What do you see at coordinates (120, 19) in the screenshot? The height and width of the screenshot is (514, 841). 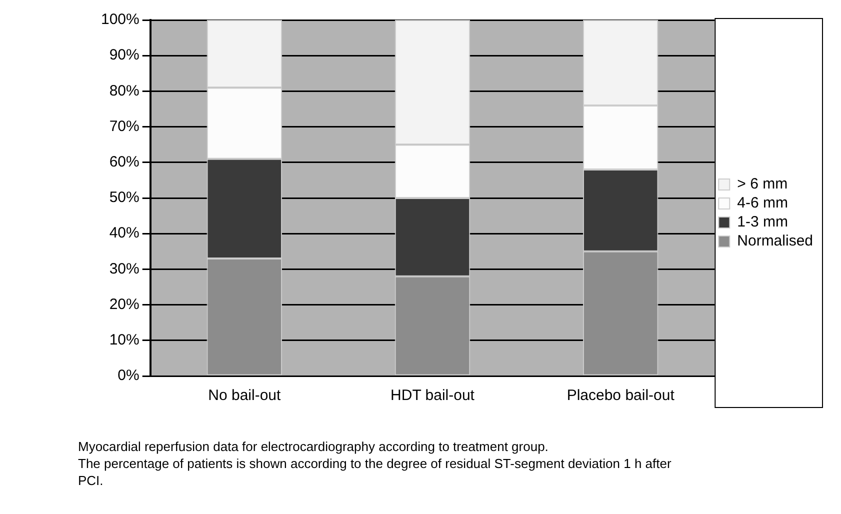 I see `y-tick-label: 100%` at bounding box center [120, 19].